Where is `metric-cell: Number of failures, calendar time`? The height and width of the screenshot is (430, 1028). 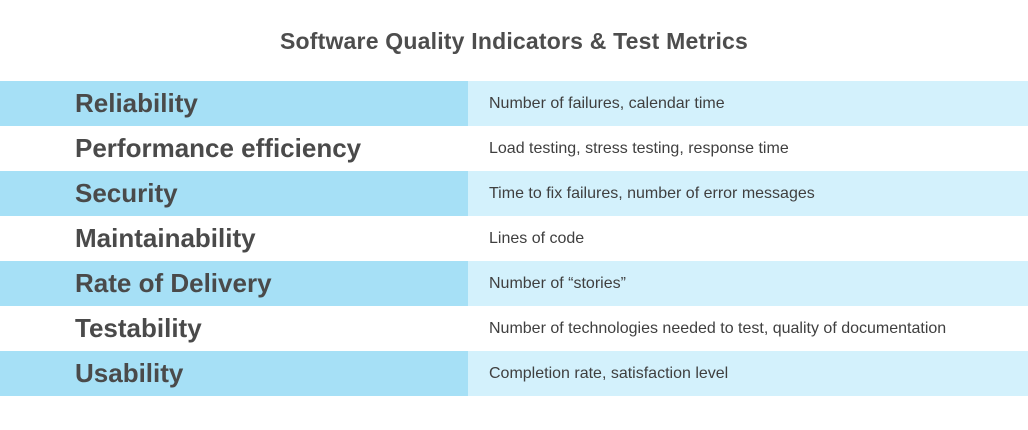 metric-cell: Number of failures, calendar time is located at coordinates (748, 103).